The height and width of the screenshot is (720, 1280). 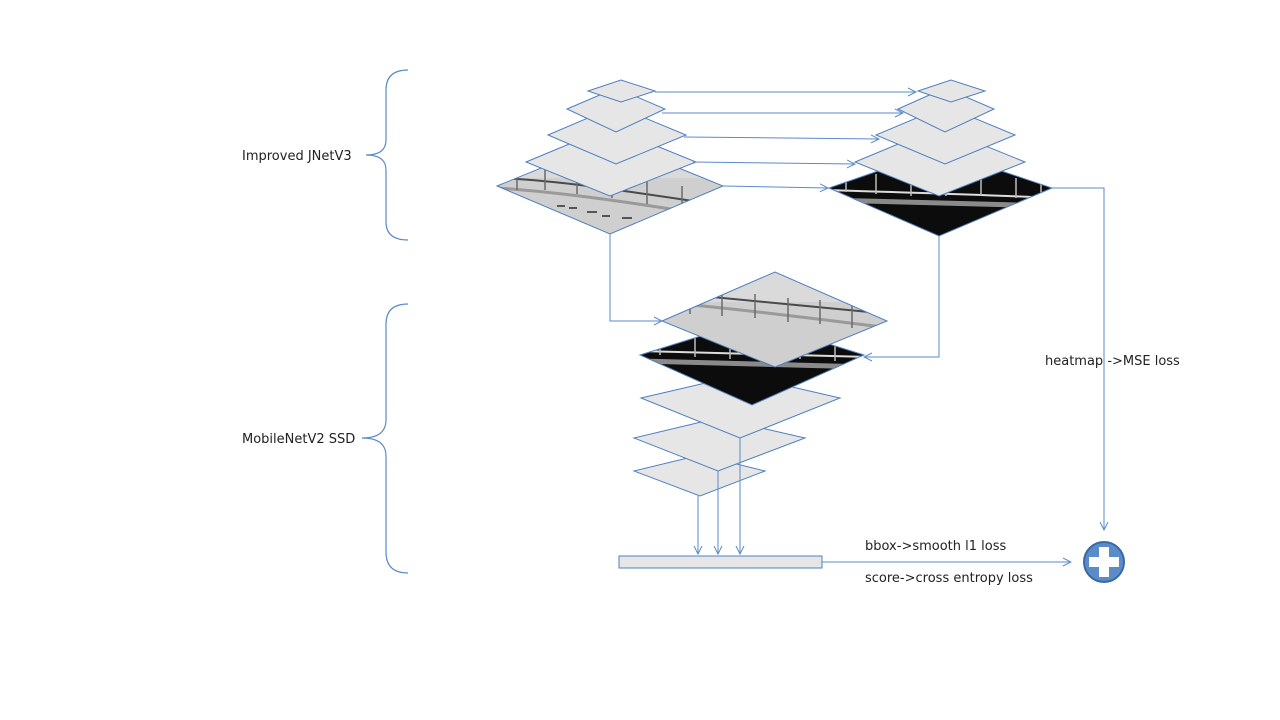 I want to click on ssd-brace, so click(x=385, y=438).